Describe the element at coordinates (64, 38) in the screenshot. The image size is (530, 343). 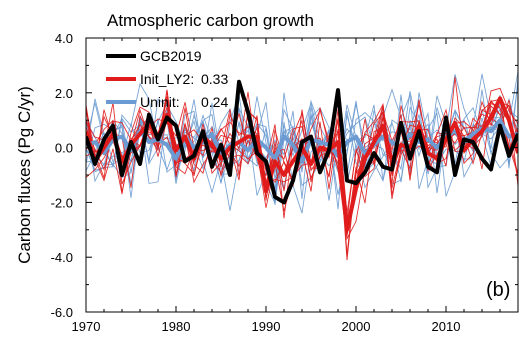
I see `y-tick-label: 4.0` at that location.